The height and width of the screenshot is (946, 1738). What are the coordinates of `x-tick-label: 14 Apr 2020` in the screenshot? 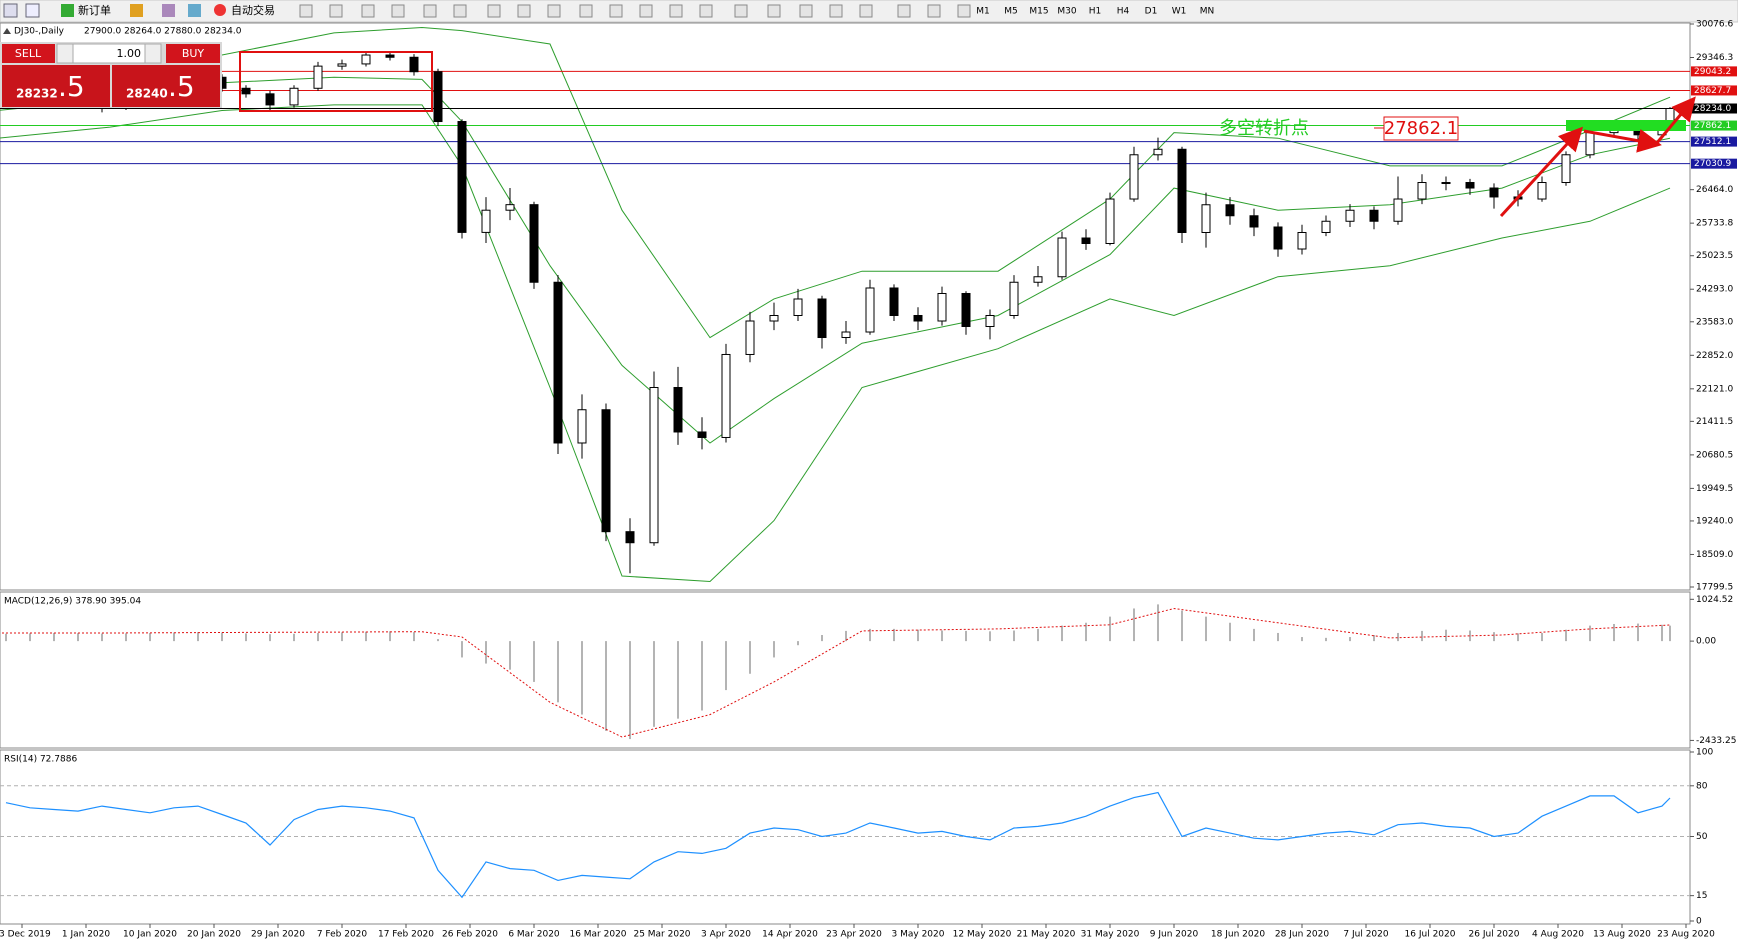 It's located at (790, 935).